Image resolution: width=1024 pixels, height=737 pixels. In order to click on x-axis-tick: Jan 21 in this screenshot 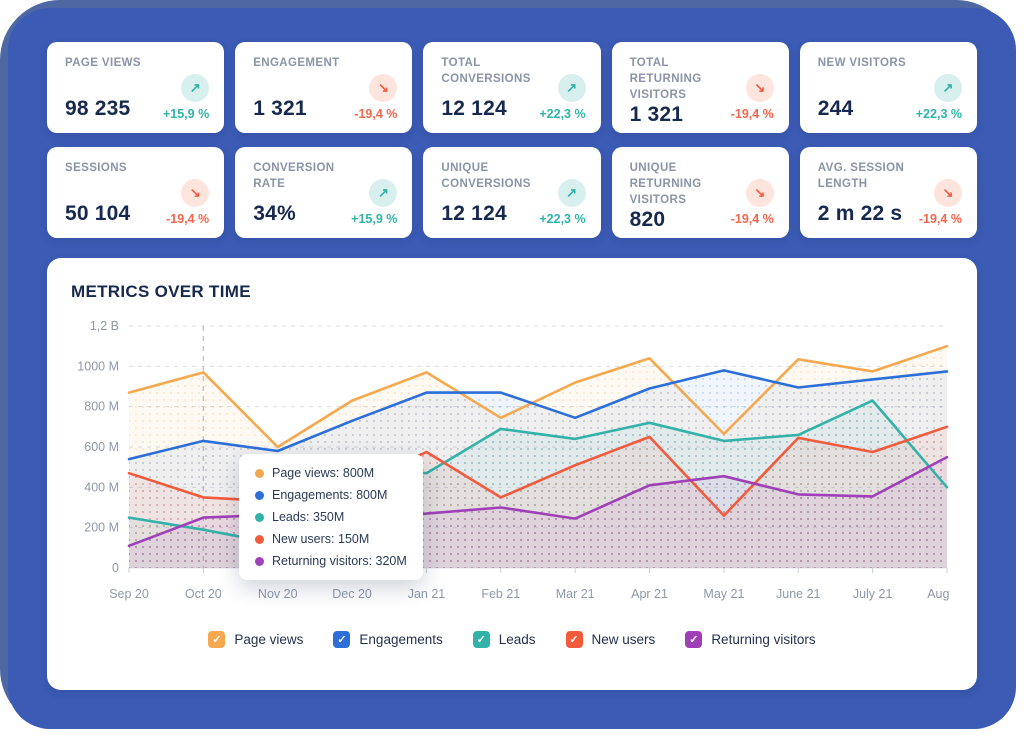, I will do `click(427, 594)`.